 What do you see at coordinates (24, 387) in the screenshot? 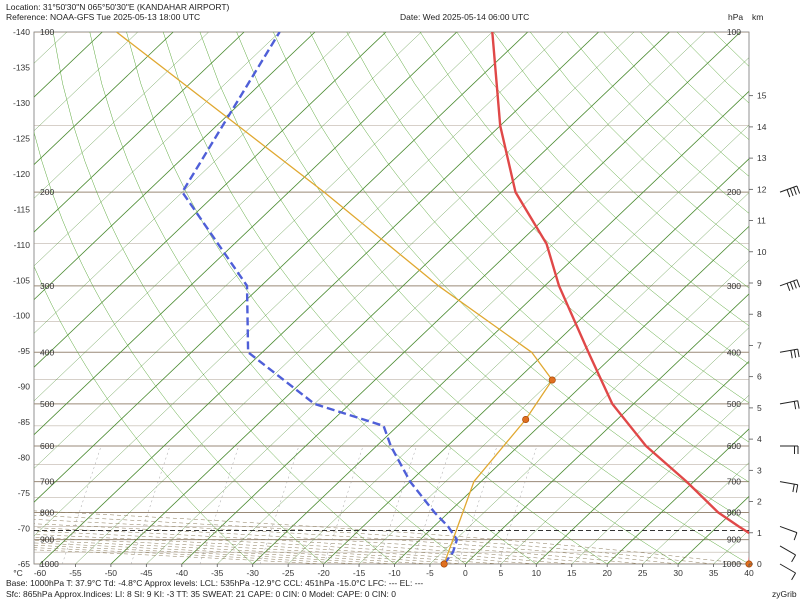
I see `left-tick-label: -90` at bounding box center [24, 387].